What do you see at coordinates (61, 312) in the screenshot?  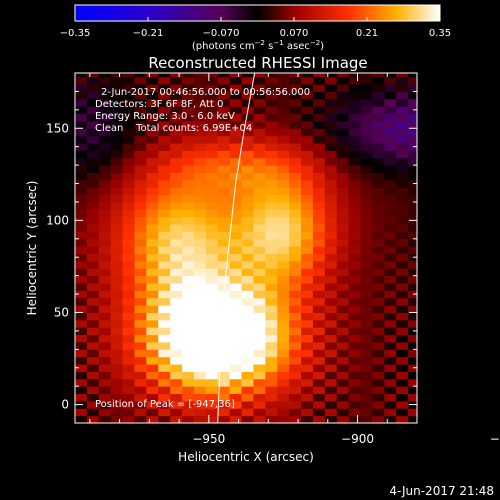 I see `y-tick-label: 50` at bounding box center [61, 312].